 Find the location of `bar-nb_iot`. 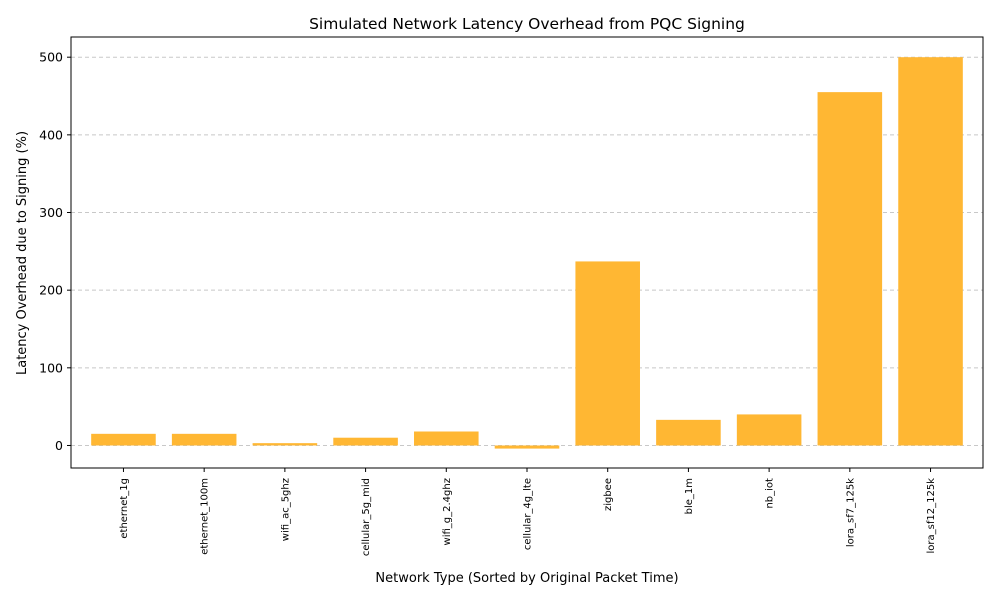

bar-nb_iot is located at coordinates (769, 430).